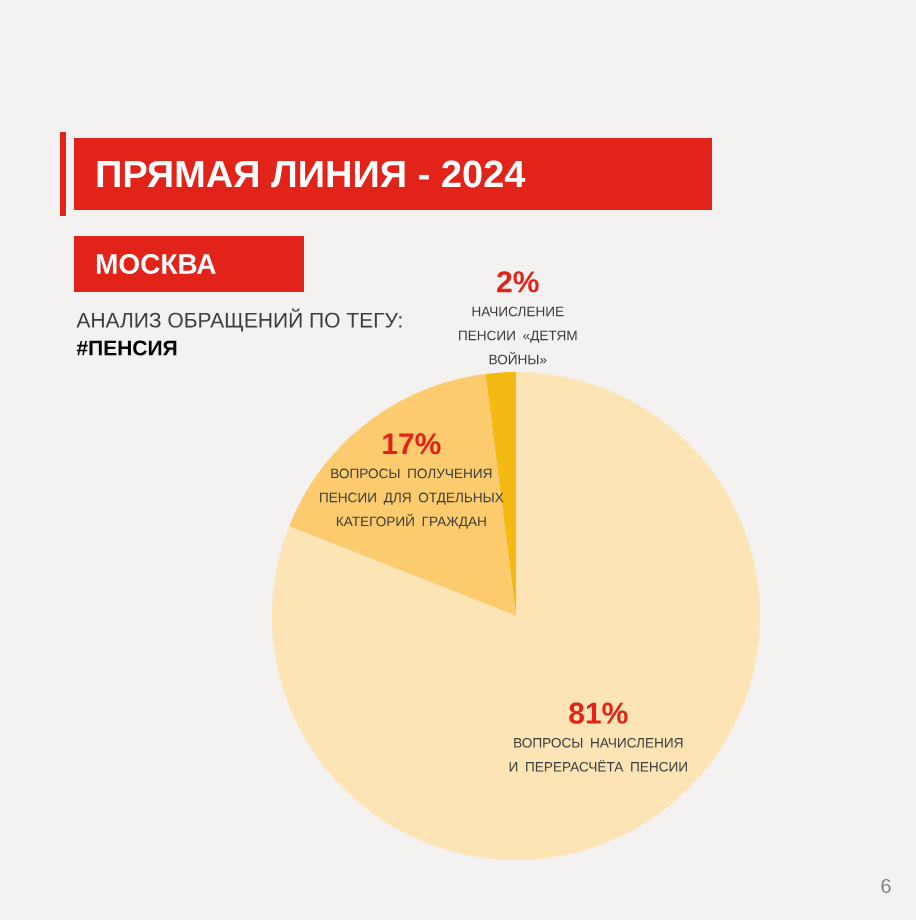  I want to click on text: #ПЕНСИЯ, so click(126, 348).